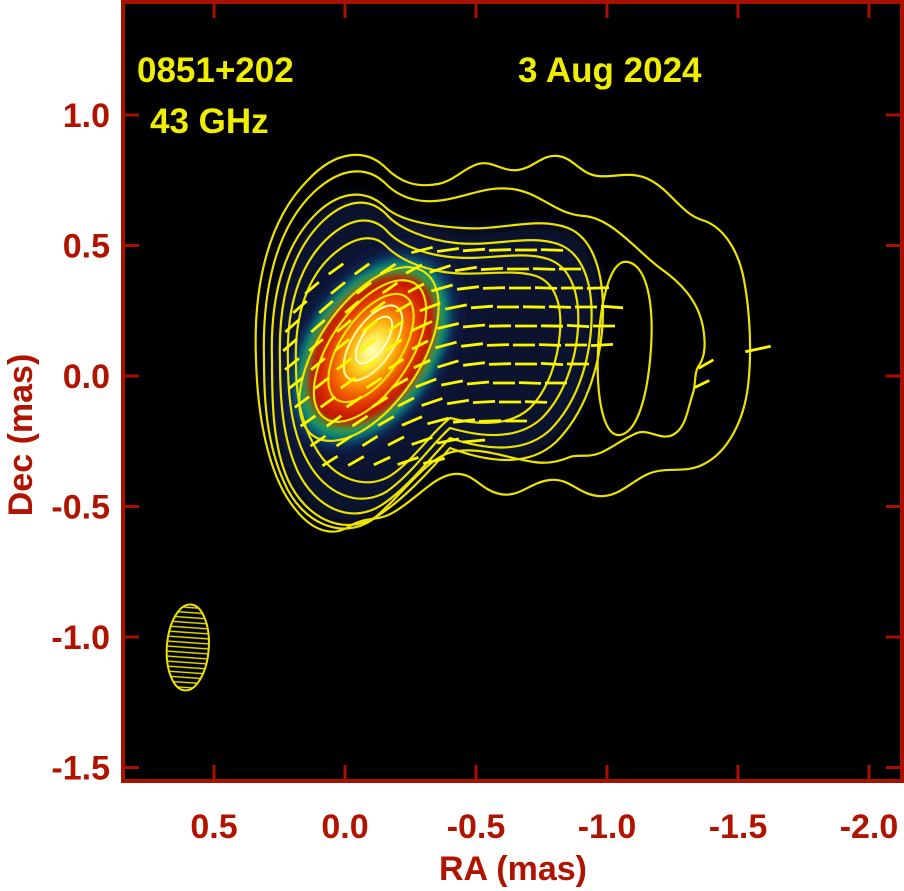 The image size is (904, 891). What do you see at coordinates (215, 70) in the screenshot?
I see `source-name-label: 0851+202` at bounding box center [215, 70].